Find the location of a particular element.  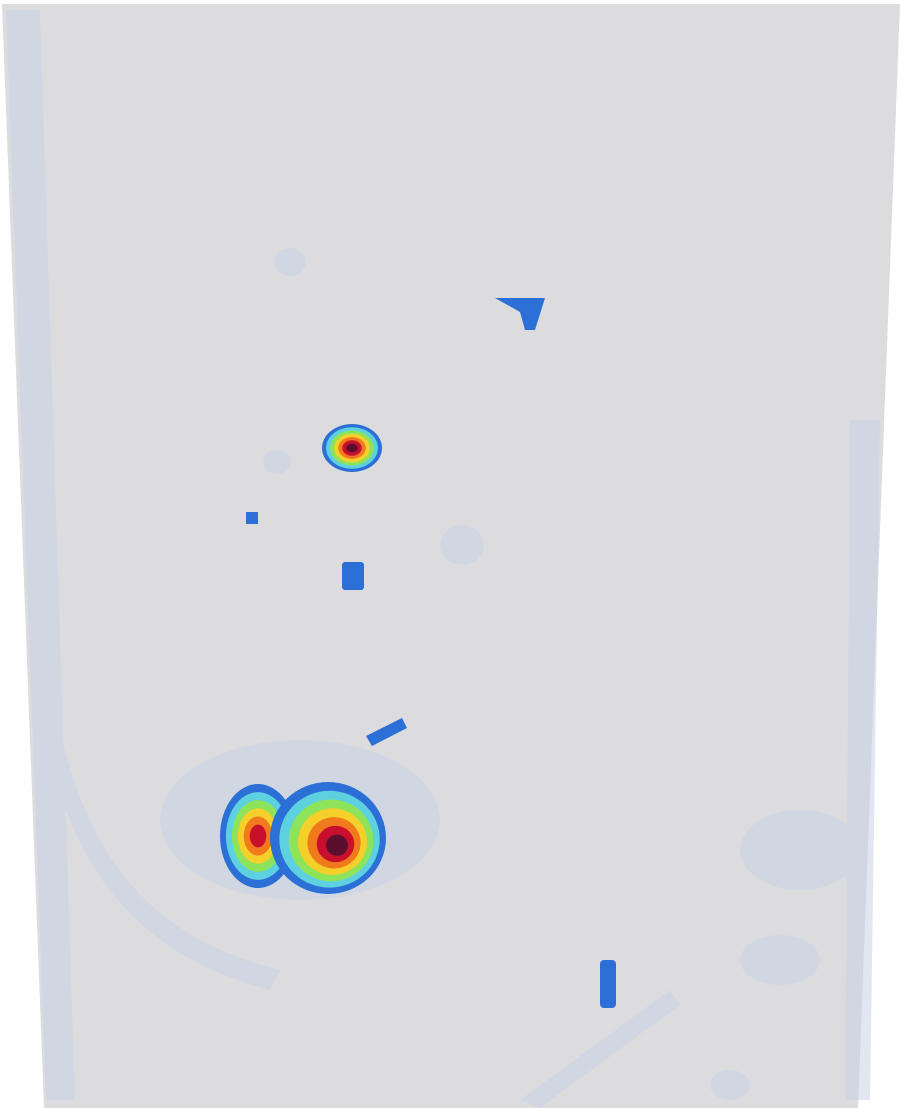

lower-right-hotspot-band-peak is located at coordinates (337, 845).